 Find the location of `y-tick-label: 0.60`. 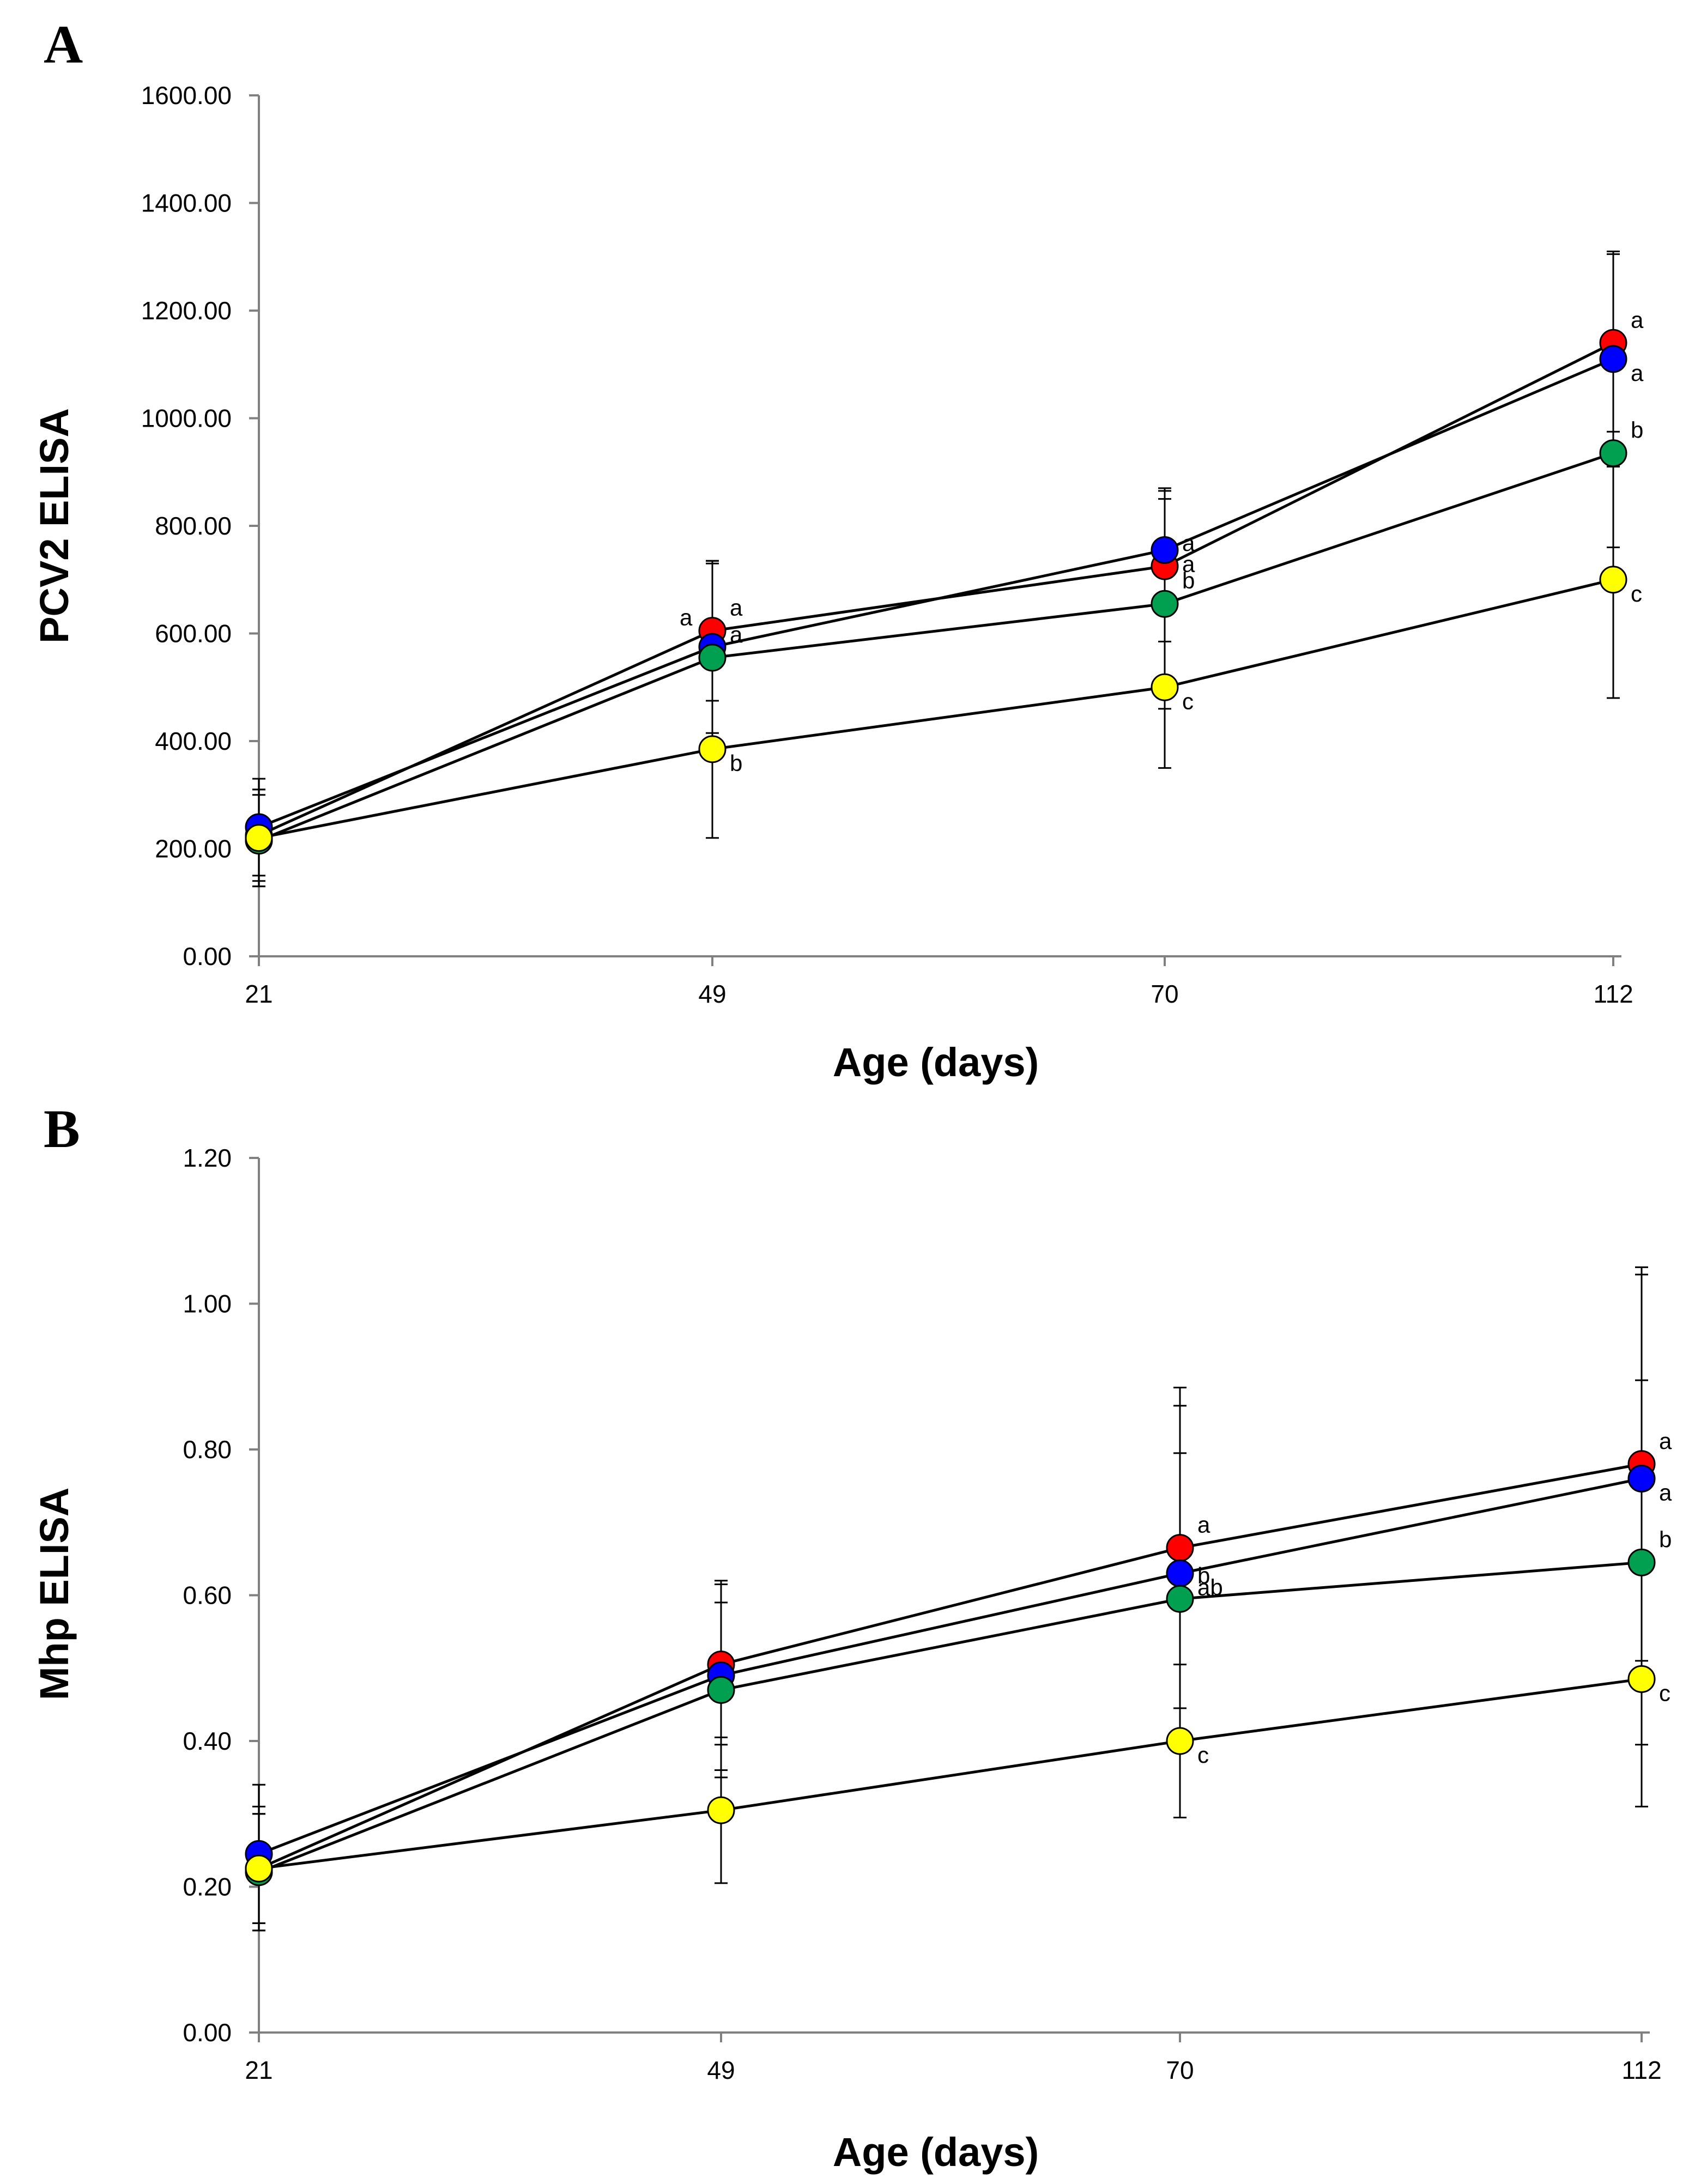

y-tick-label: 0.60 is located at coordinates (208, 1595).